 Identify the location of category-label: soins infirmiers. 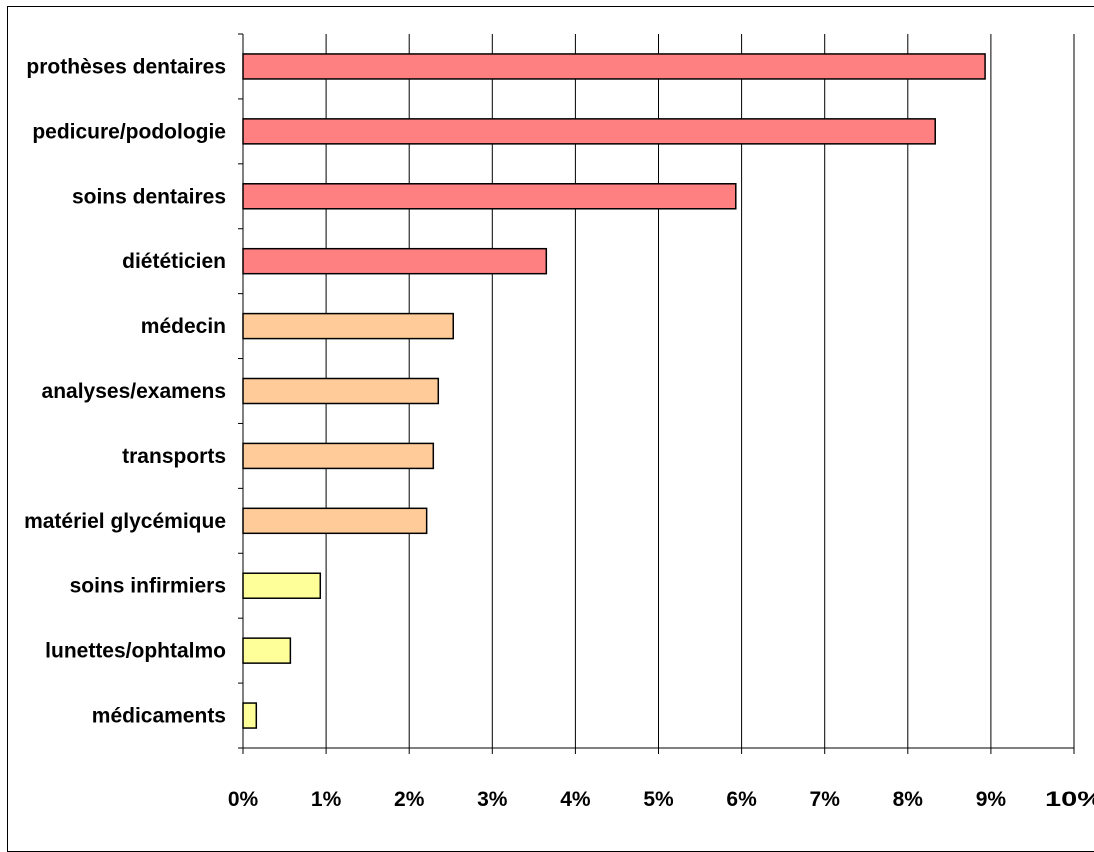
(148, 586).